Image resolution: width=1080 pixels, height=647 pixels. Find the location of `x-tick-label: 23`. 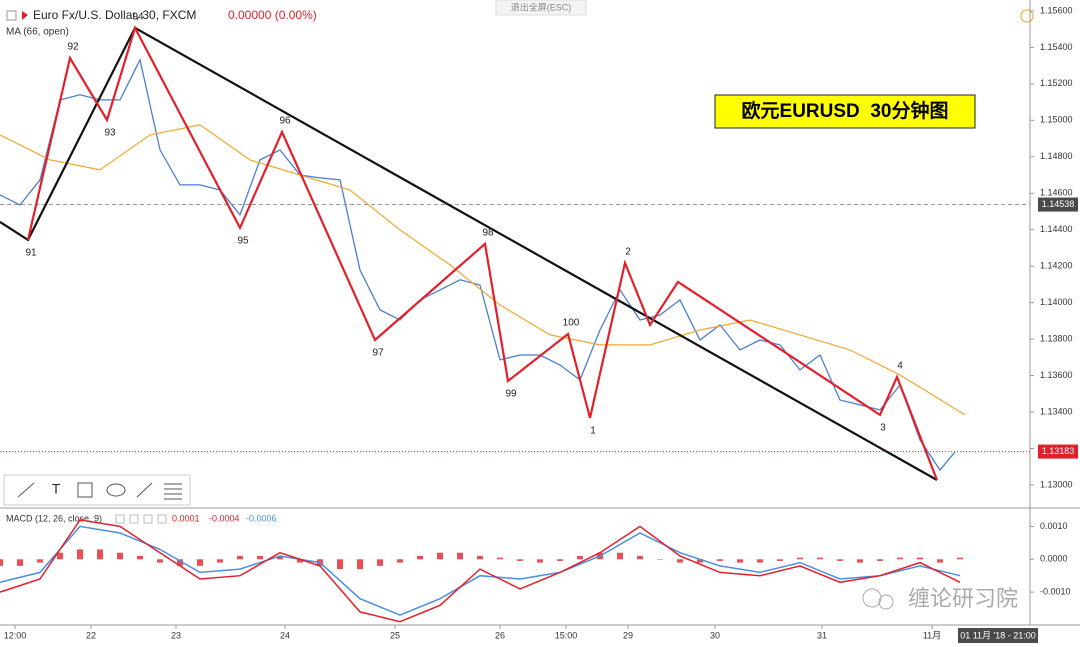

x-tick-label: 23 is located at coordinates (176, 635).